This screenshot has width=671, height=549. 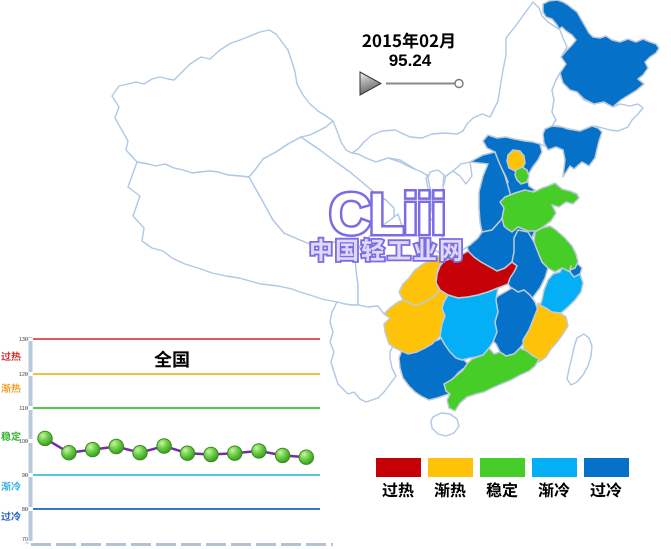 I want to click on svg-text: 70, so click(x=25, y=540).